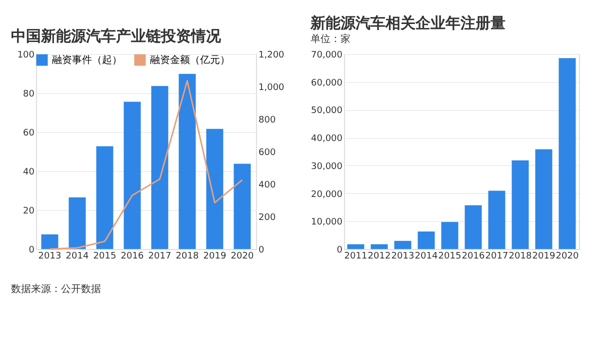  What do you see at coordinates (408, 23) in the screenshot?
I see `chart-title: 新能源汽车相关企业年注册量` at bounding box center [408, 23].